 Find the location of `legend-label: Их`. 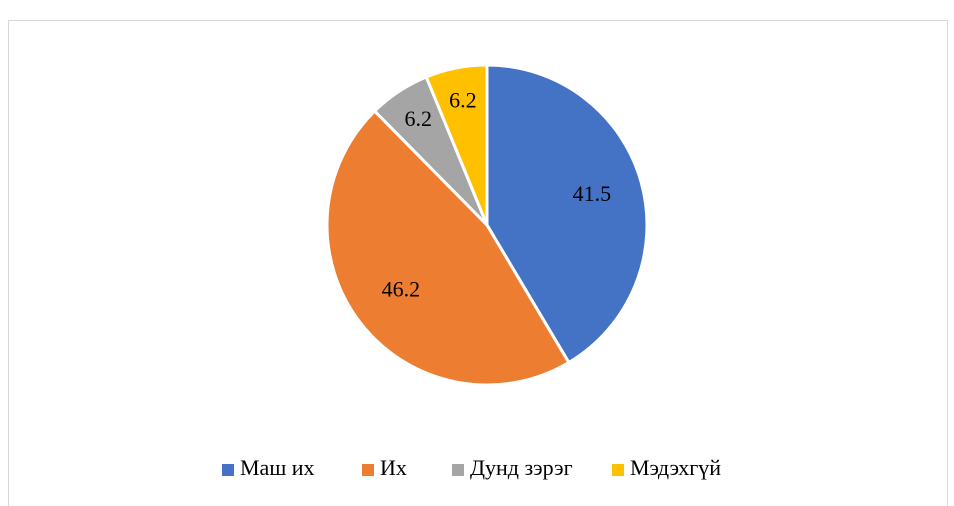

legend-label: Их is located at coordinates (393, 467).